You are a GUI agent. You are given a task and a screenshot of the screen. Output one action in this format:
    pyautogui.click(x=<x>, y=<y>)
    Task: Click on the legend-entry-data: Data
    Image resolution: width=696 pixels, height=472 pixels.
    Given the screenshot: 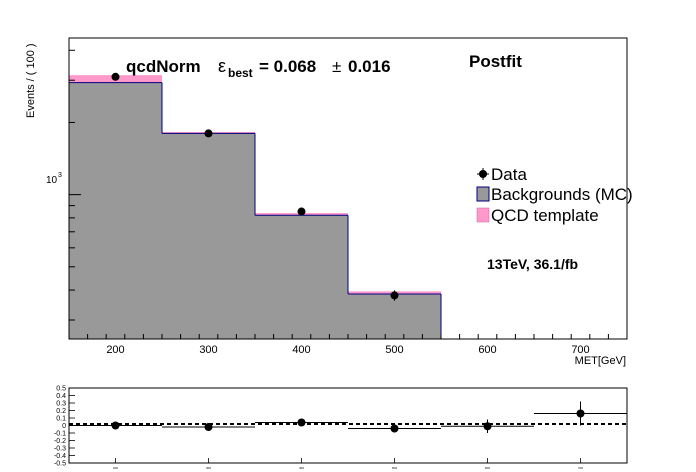 What is the action you would take?
    pyautogui.click(x=502, y=174)
    